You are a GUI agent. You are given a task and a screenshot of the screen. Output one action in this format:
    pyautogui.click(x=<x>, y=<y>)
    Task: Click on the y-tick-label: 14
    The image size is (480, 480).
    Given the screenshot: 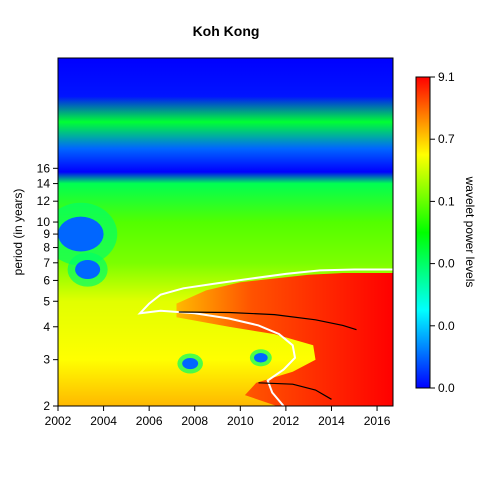 What is the action you would take?
    pyautogui.click(x=44, y=184)
    